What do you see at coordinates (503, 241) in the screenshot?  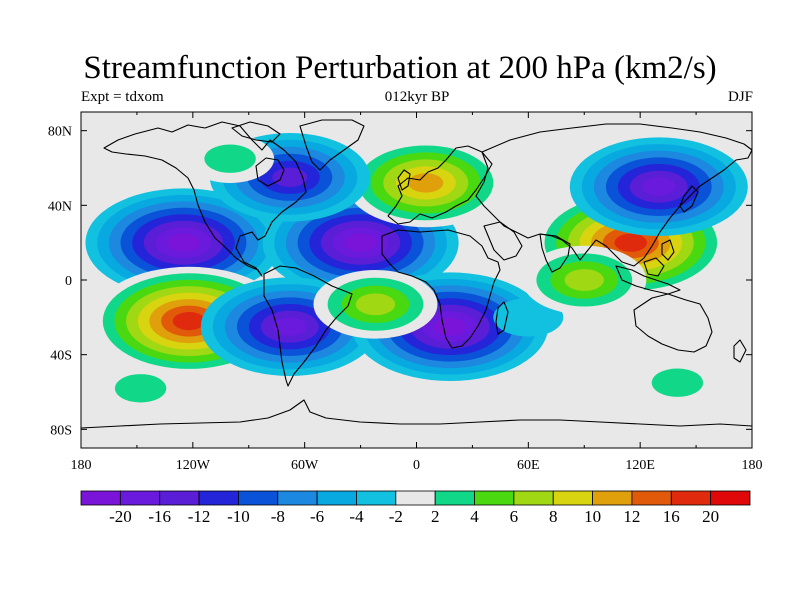 I see `coastline-arabia` at bounding box center [503, 241].